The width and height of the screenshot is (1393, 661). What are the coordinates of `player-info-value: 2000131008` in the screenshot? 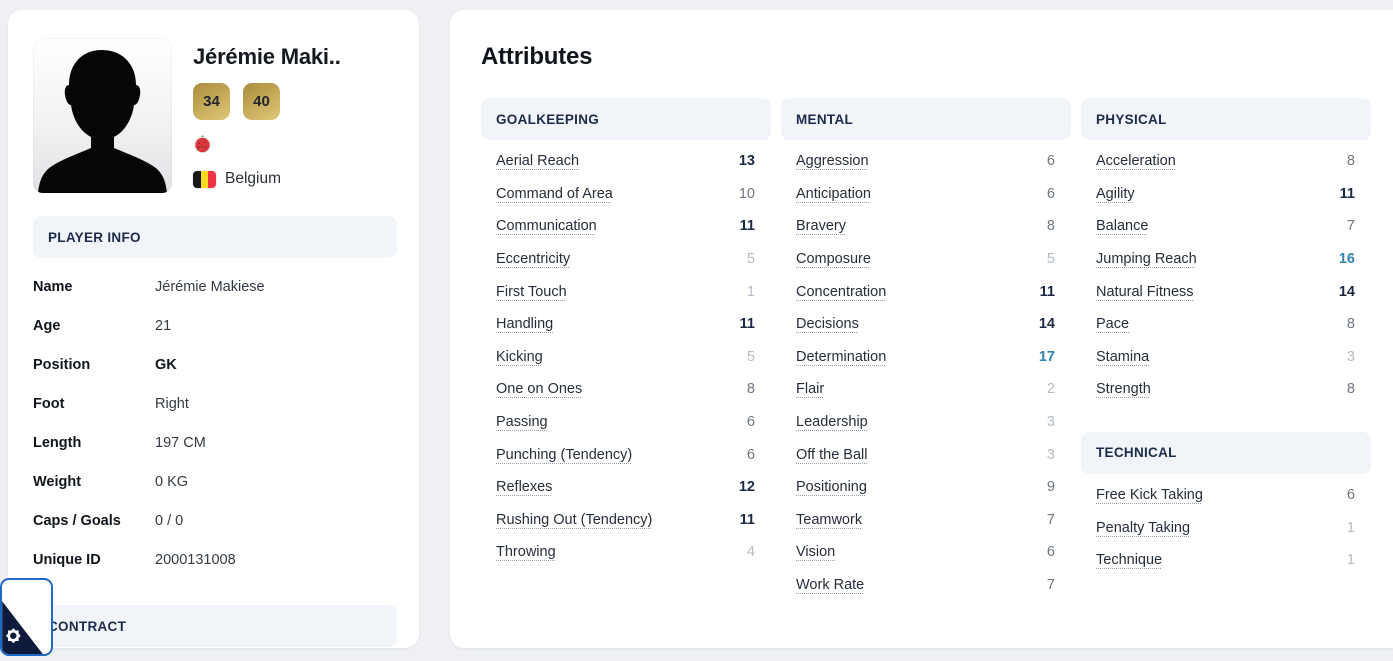 It's located at (195, 559).